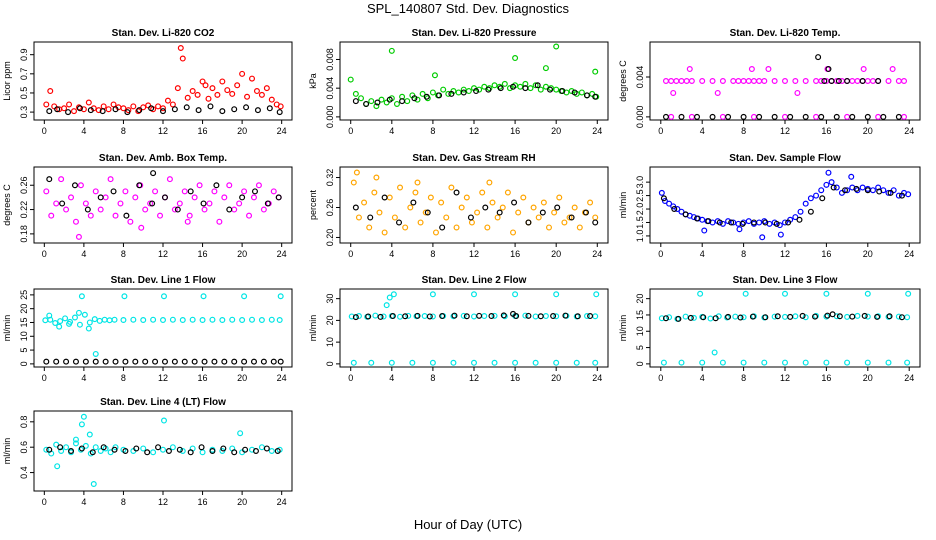 The height and width of the screenshot is (540, 936). I want to click on chart-title: Stan. Dev. Amb. Box Temp., so click(163, 158).